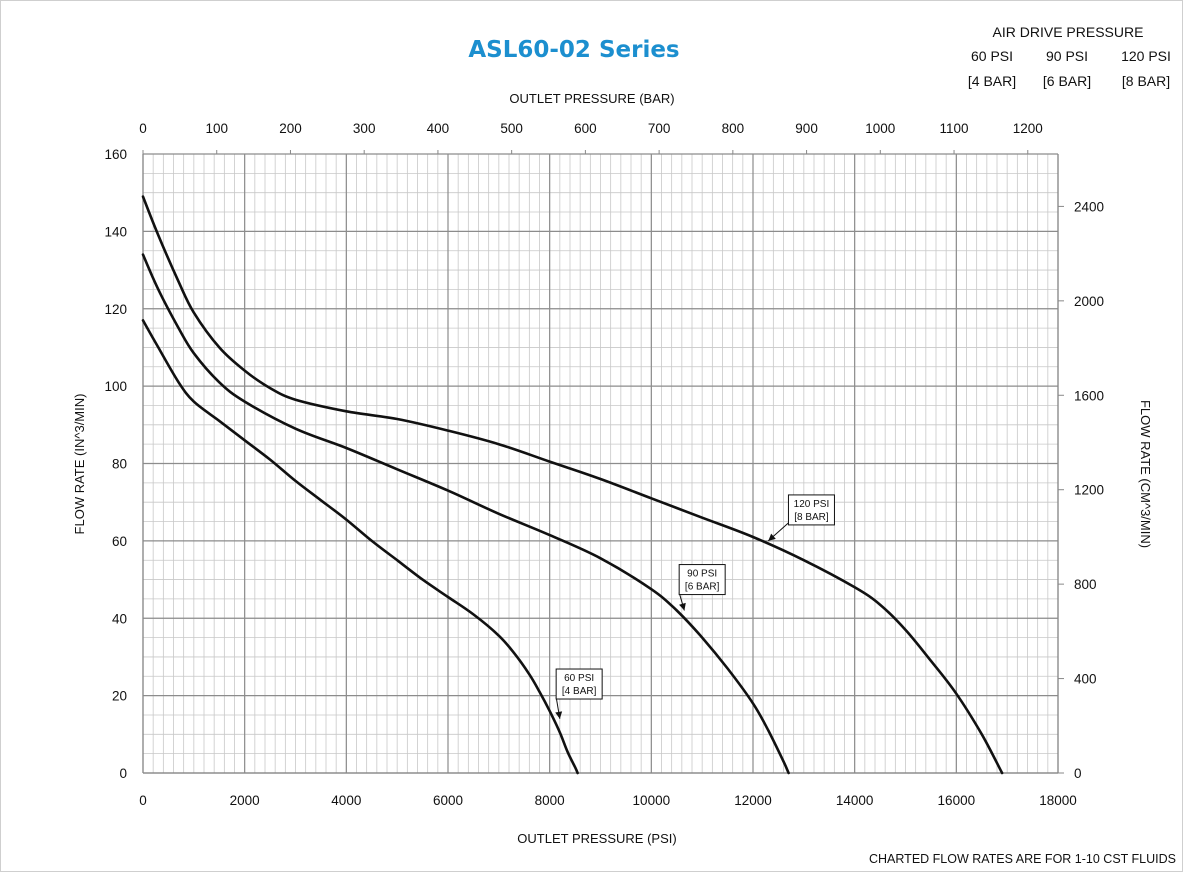 This screenshot has height=872, width=1183. Describe the element at coordinates (1089, 206) in the screenshot. I see `y2-tick-label: 2400` at that location.